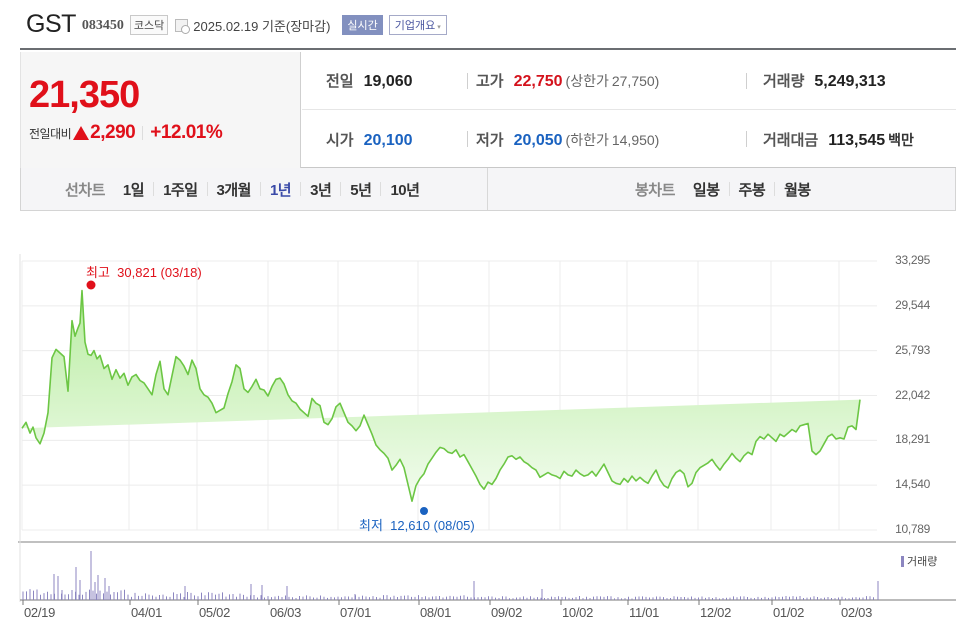 Image resolution: width=956 pixels, height=636 pixels. Describe the element at coordinates (81, 133) in the screenshot. I see `up-triangle-icon` at that location.